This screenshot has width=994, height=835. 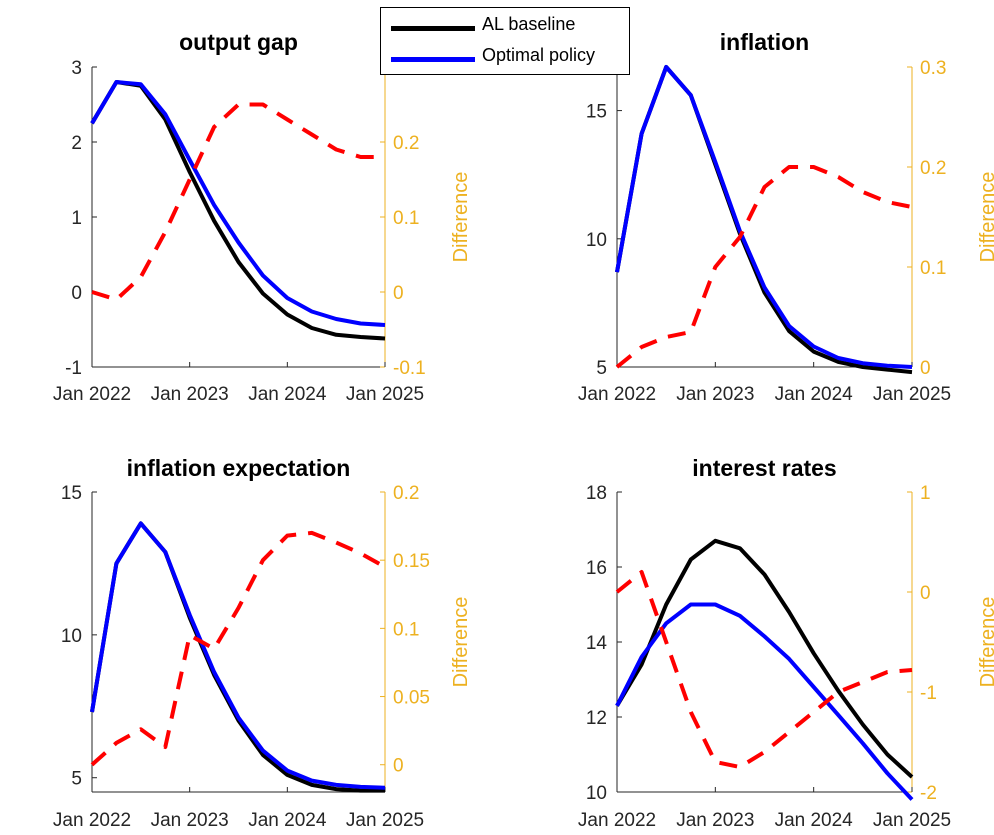 What do you see at coordinates (928, 693) in the screenshot?
I see `right-tick-label: -1` at bounding box center [928, 693].